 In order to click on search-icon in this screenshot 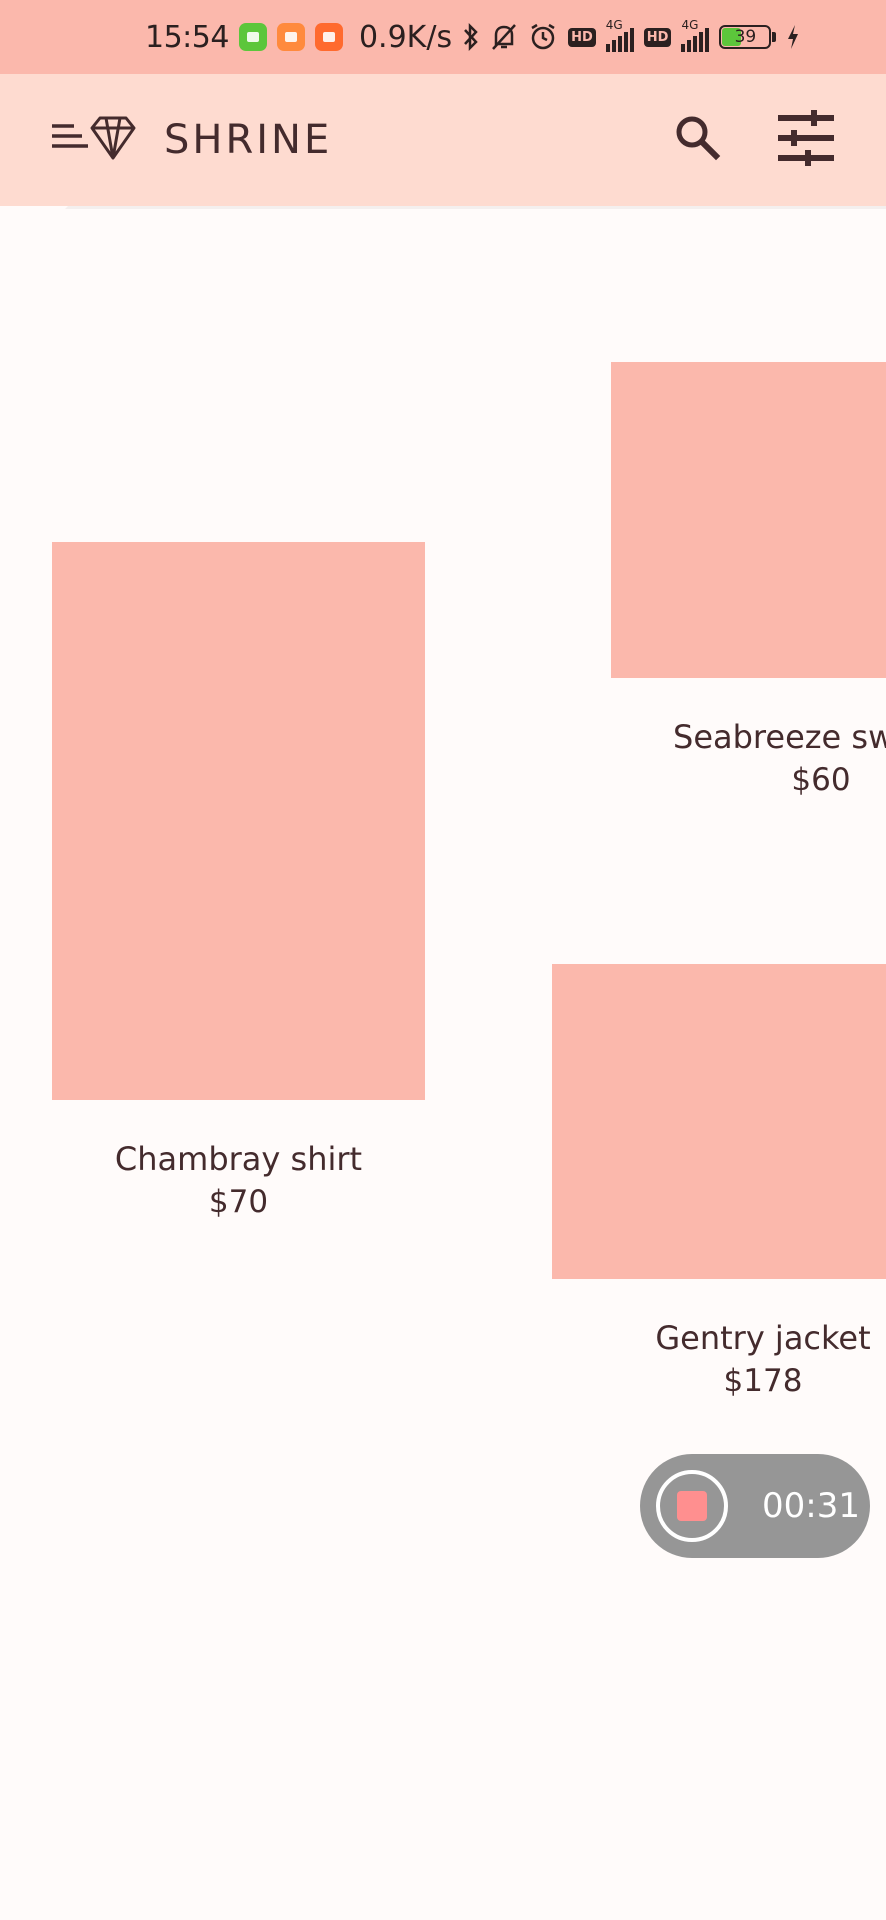, I will do `click(698, 138)`.